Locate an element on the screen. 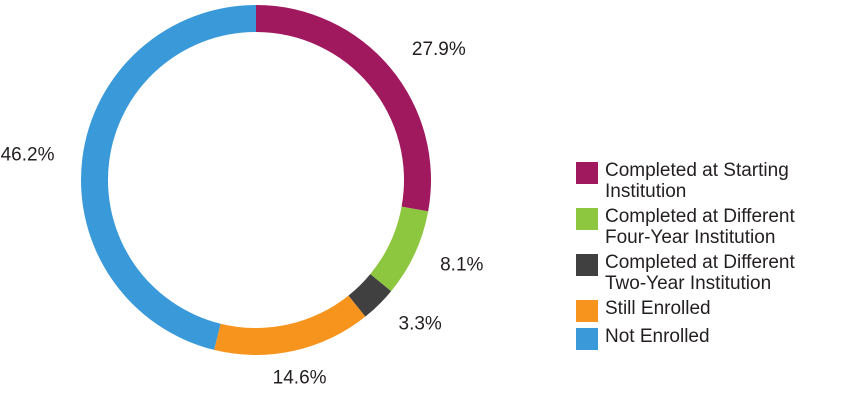 The width and height of the screenshot is (858, 408). legend-item: Not Enrolled is located at coordinates (706, 338).